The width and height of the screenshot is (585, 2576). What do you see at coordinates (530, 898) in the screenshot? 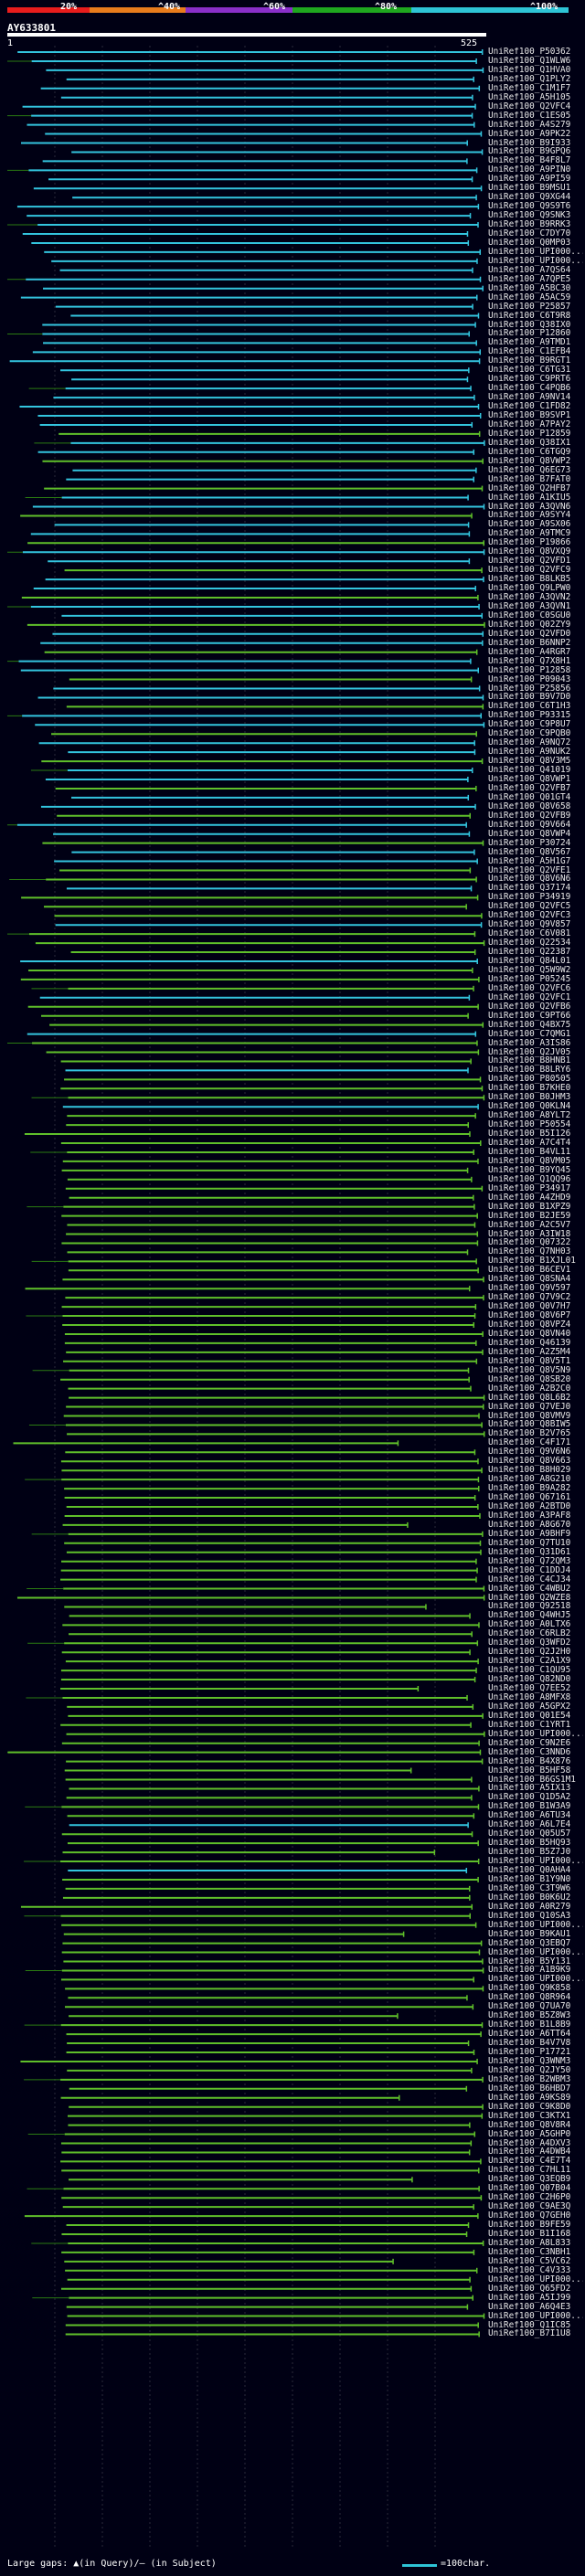
I see `hit-label: UniRef100_P34919` at bounding box center [530, 898].